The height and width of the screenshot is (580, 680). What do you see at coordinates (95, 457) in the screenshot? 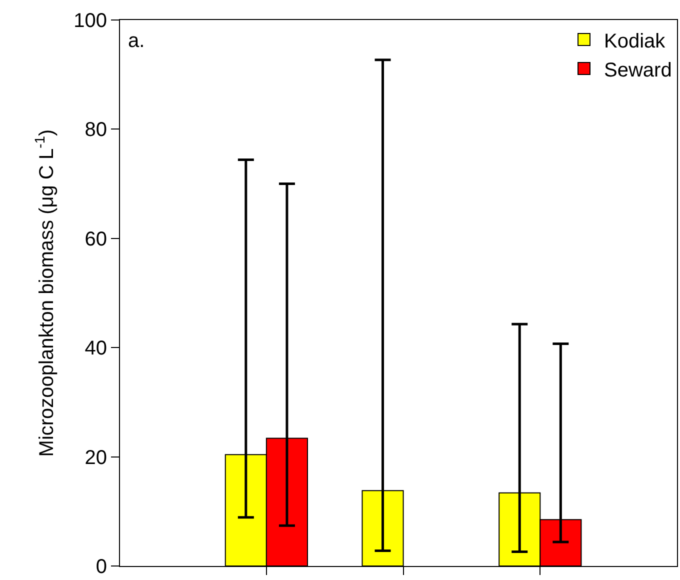
I see `y-tick-label: 20` at bounding box center [95, 457].